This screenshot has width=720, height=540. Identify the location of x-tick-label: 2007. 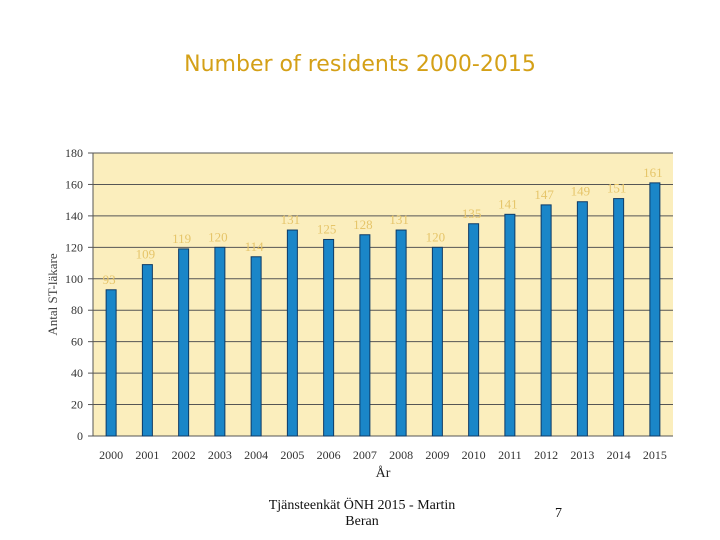
(365, 455).